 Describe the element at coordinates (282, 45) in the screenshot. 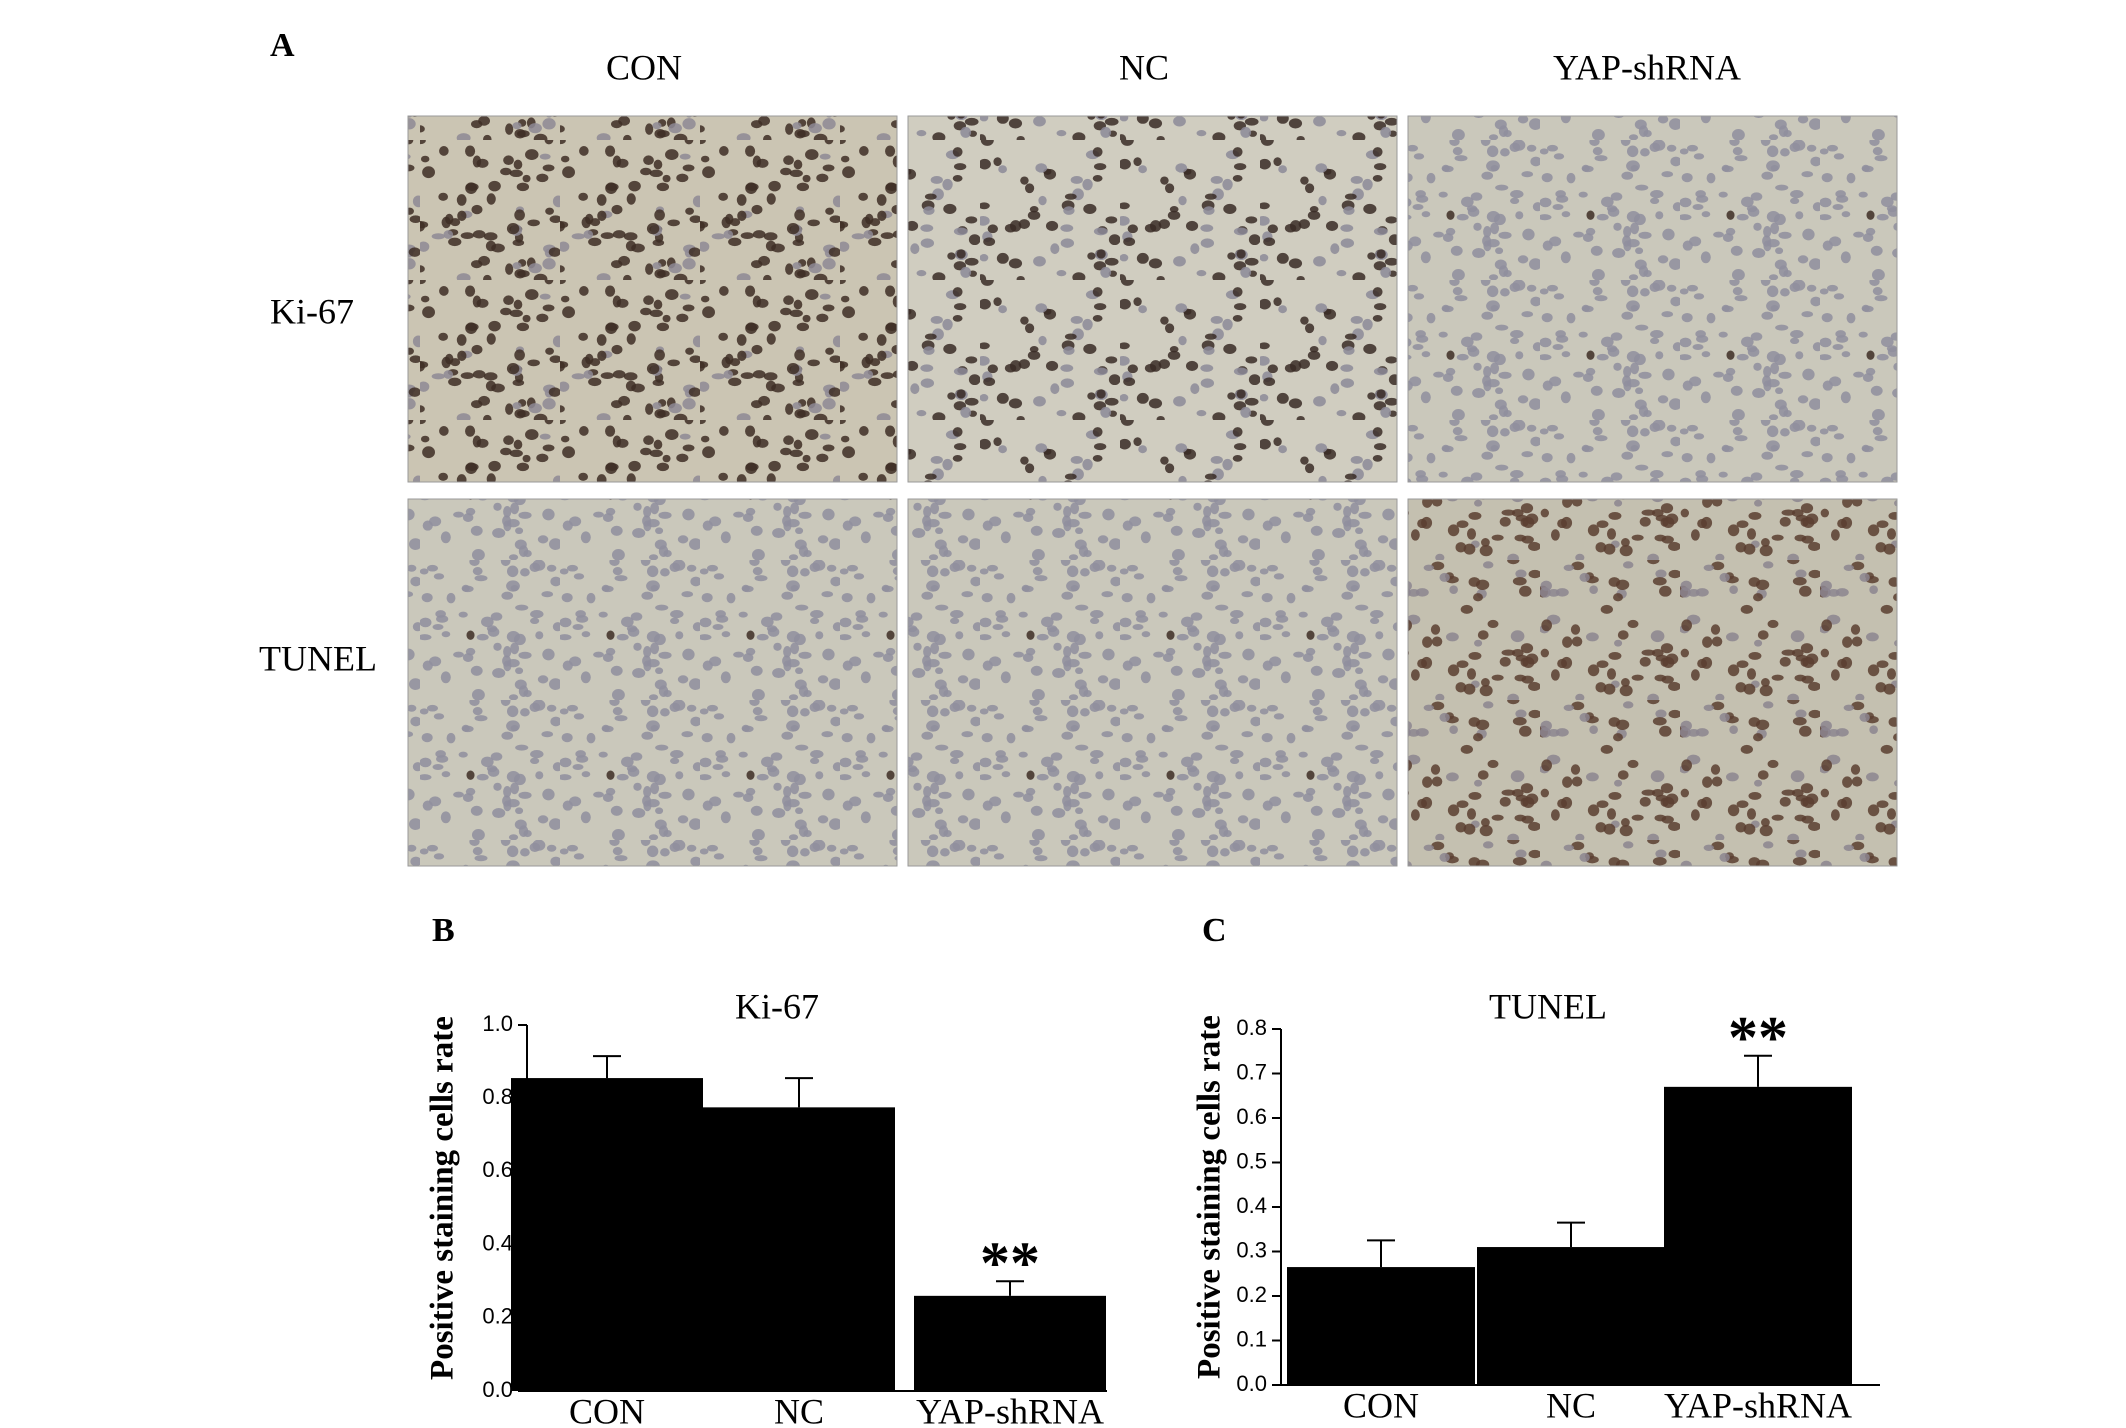

I see `panel-label: A` at that location.